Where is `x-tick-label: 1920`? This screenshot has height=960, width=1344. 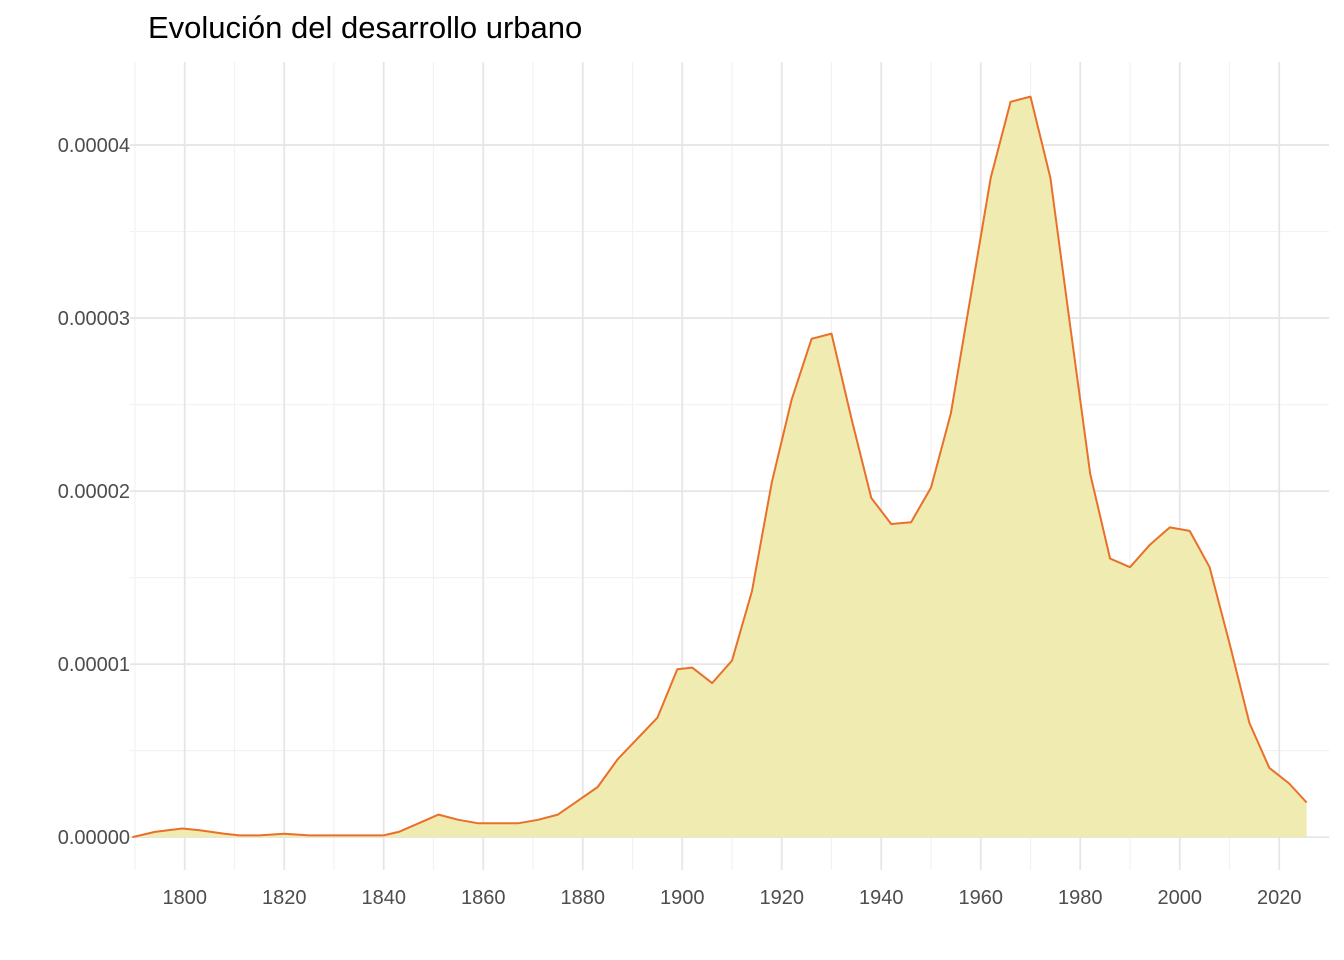
x-tick-label: 1920 is located at coordinates (781, 898).